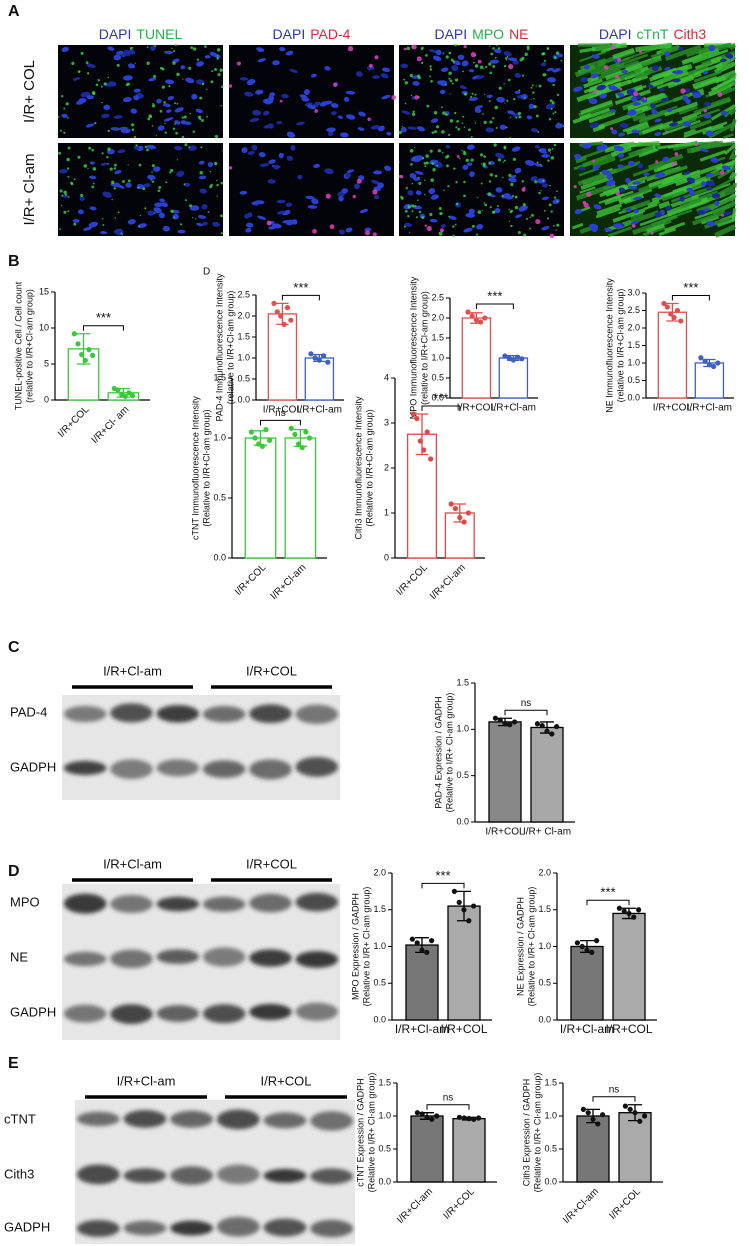 The image size is (750, 1246). What do you see at coordinates (312, 34) in the screenshot?
I see `image-header: DAPI PAD-4` at bounding box center [312, 34].